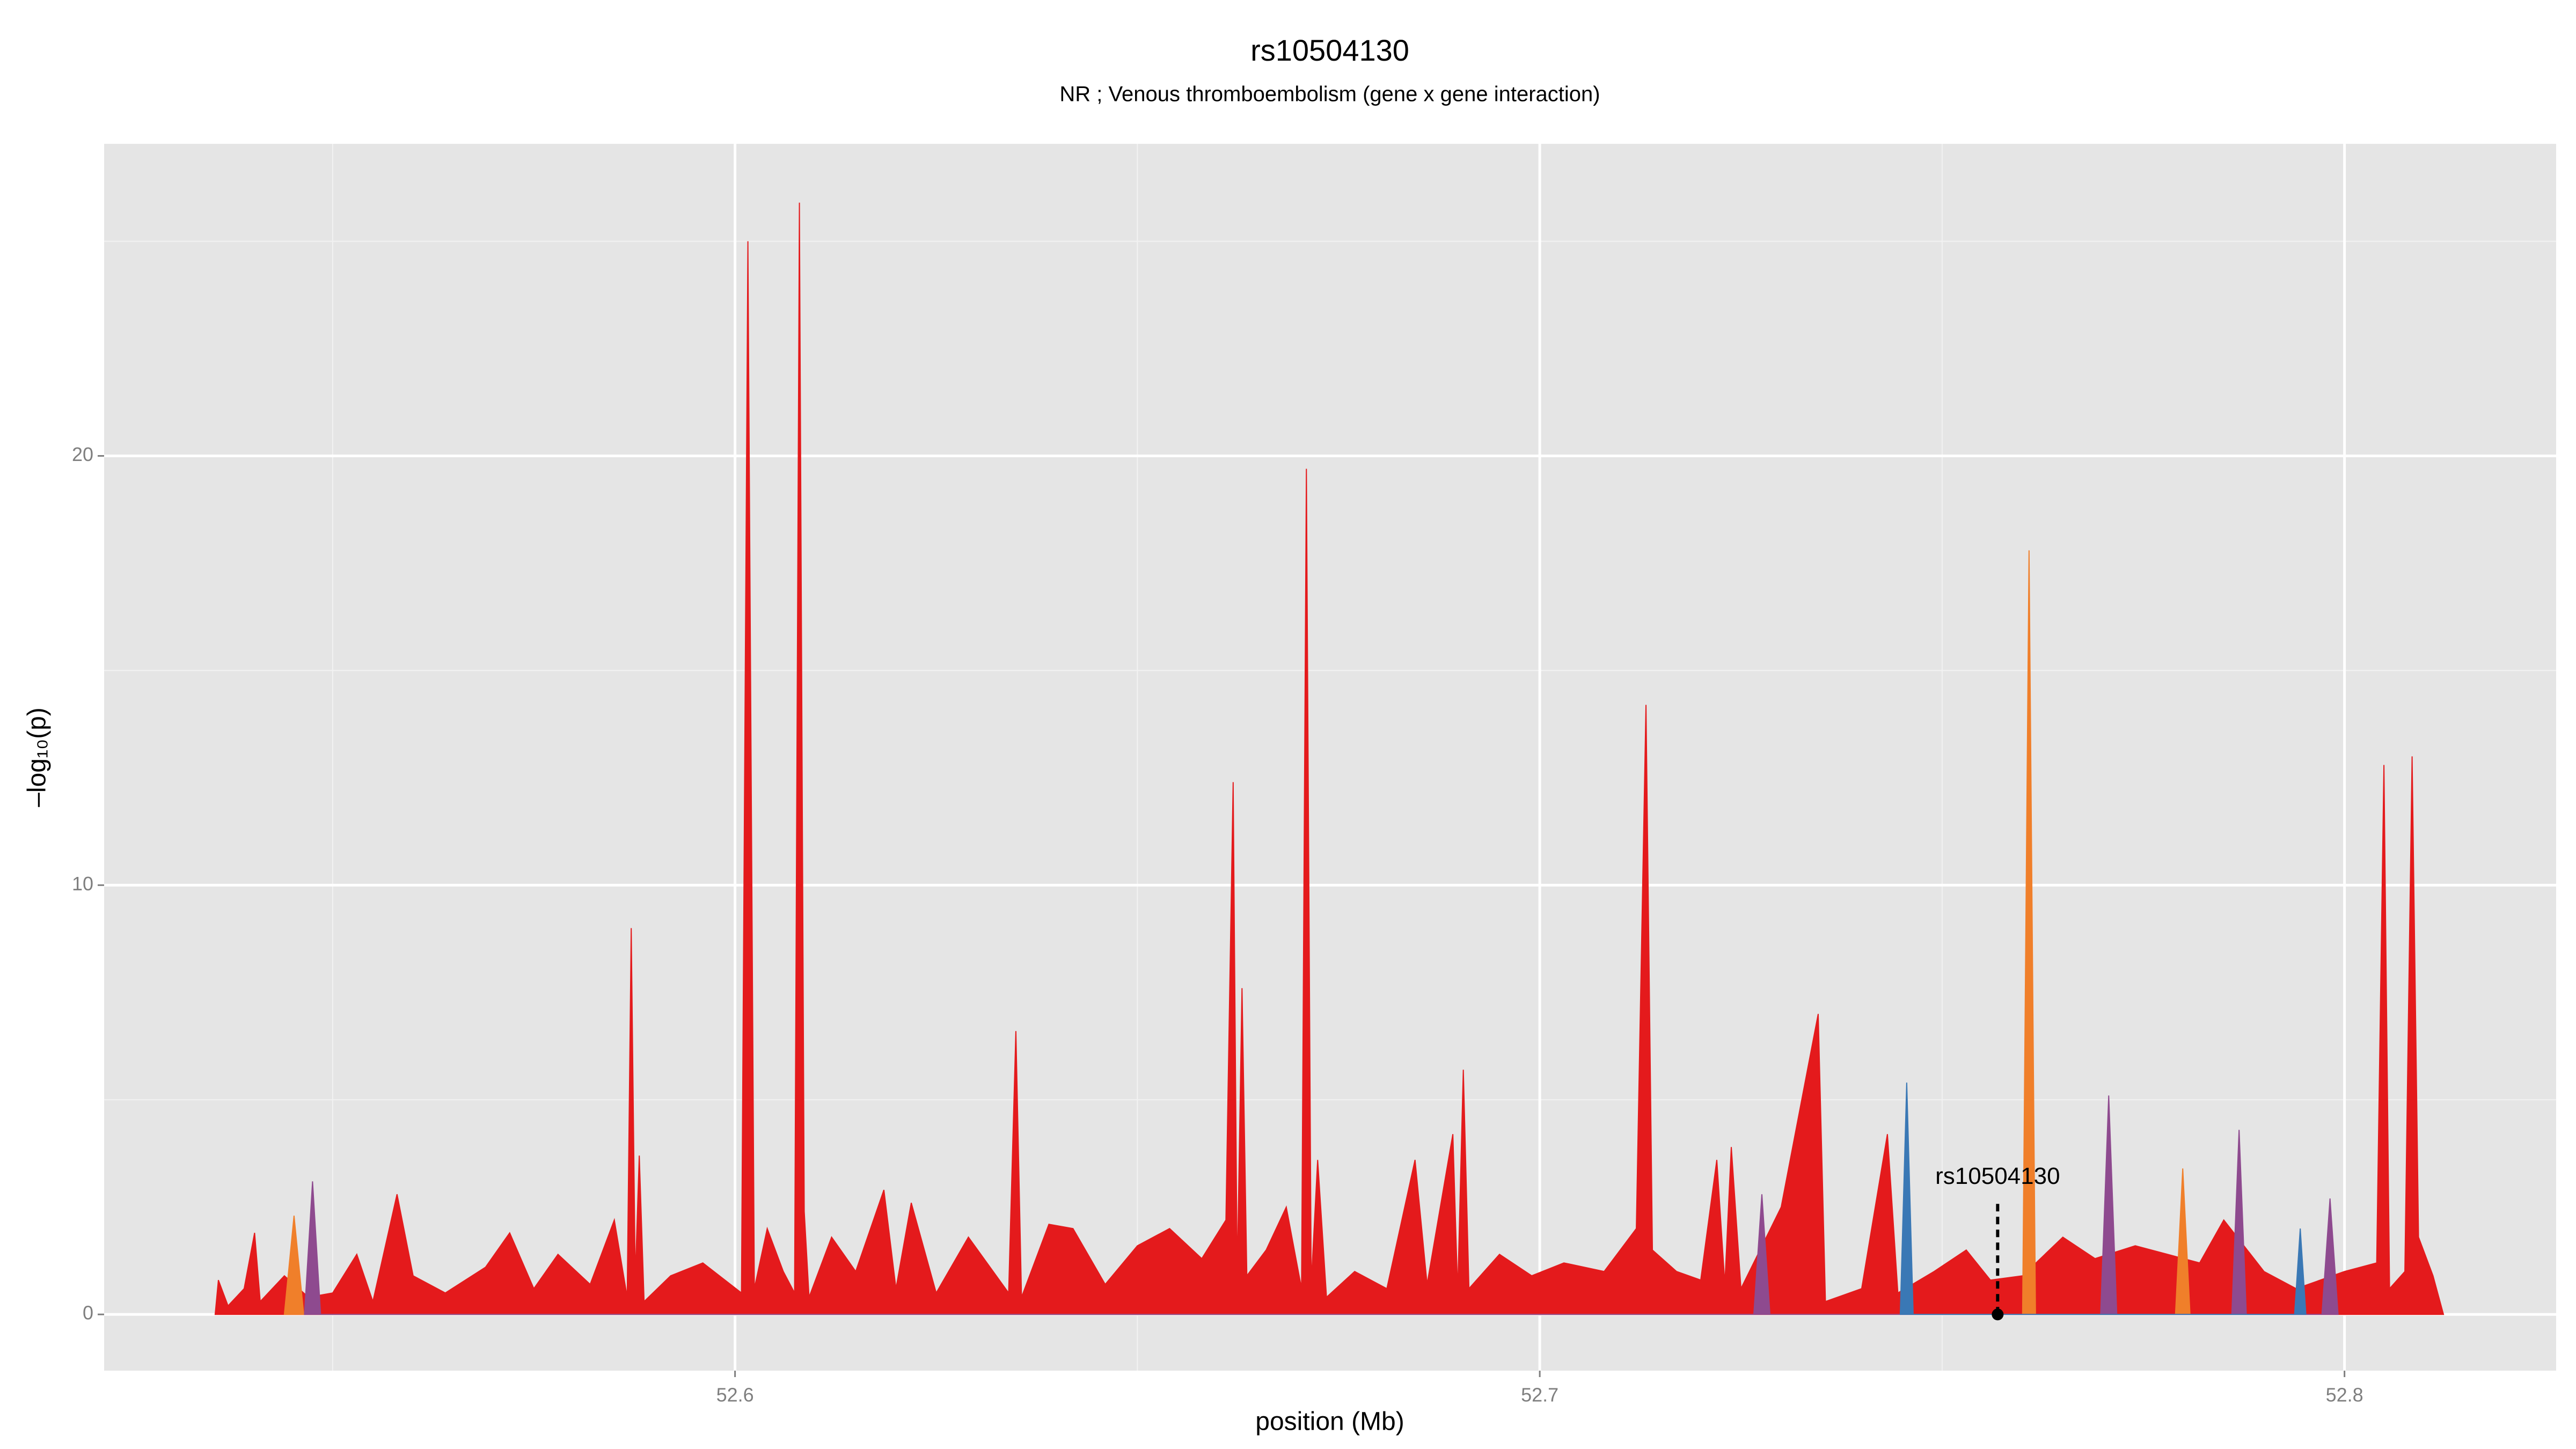 Image resolution: width=2576 pixels, height=1449 pixels. What do you see at coordinates (735, 1395) in the screenshot?
I see `x-tick-label: 52.6` at bounding box center [735, 1395].